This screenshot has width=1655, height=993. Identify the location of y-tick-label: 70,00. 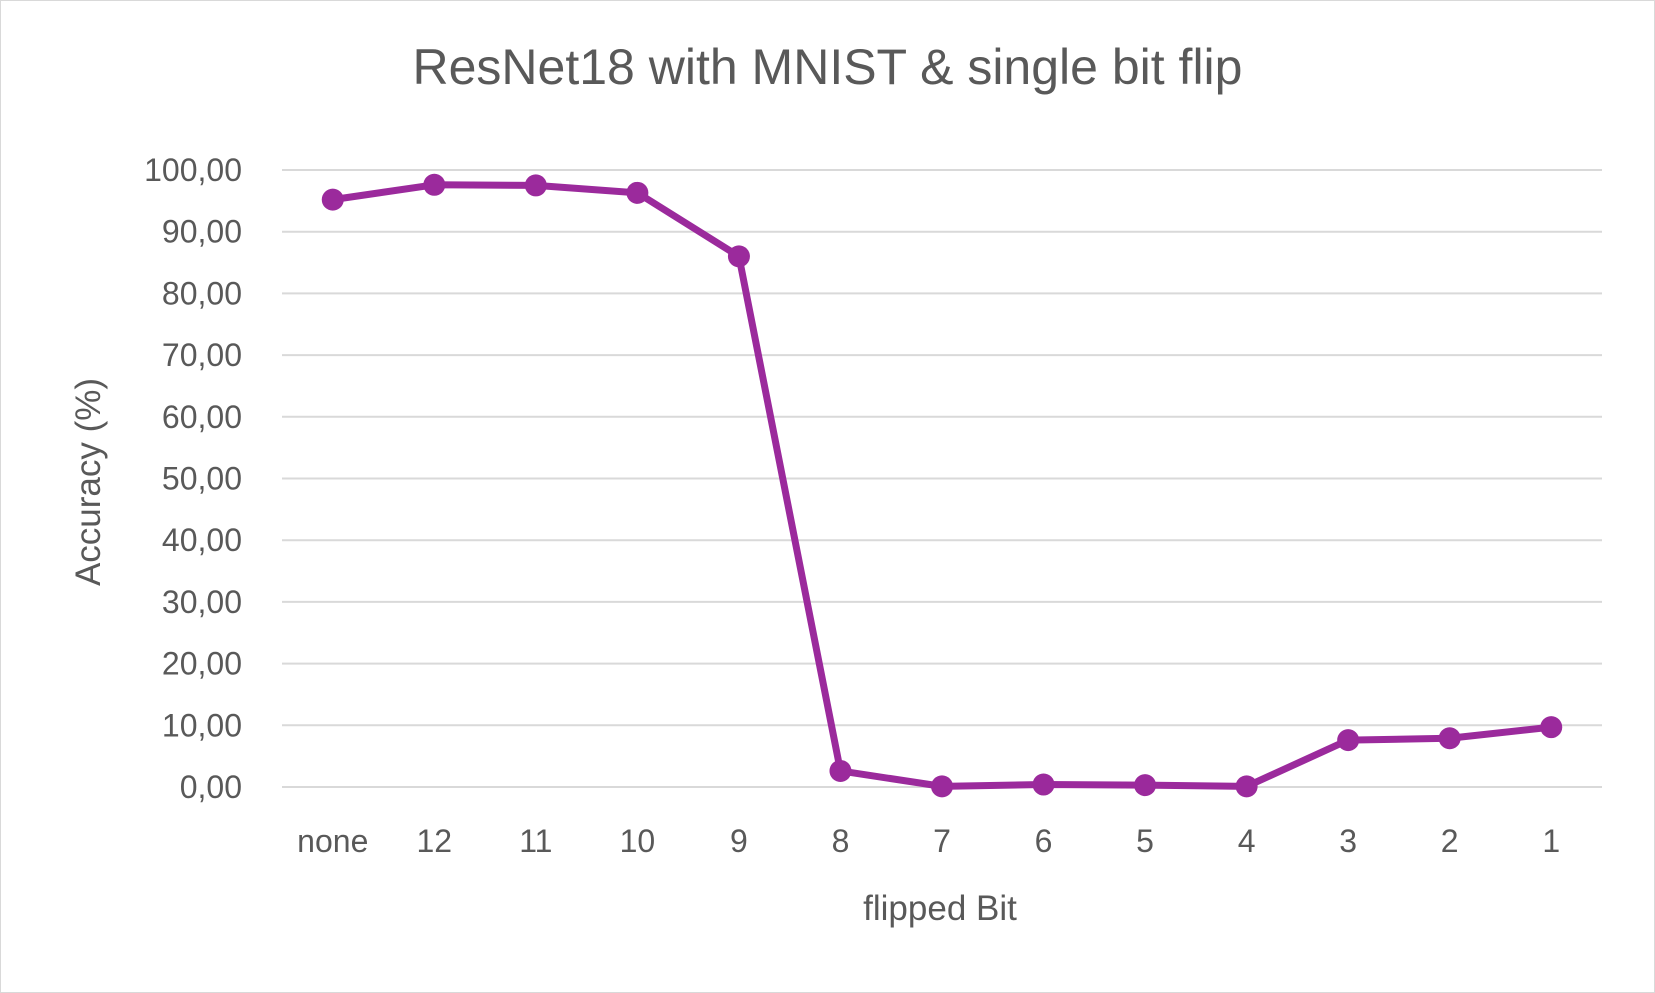
(202, 355).